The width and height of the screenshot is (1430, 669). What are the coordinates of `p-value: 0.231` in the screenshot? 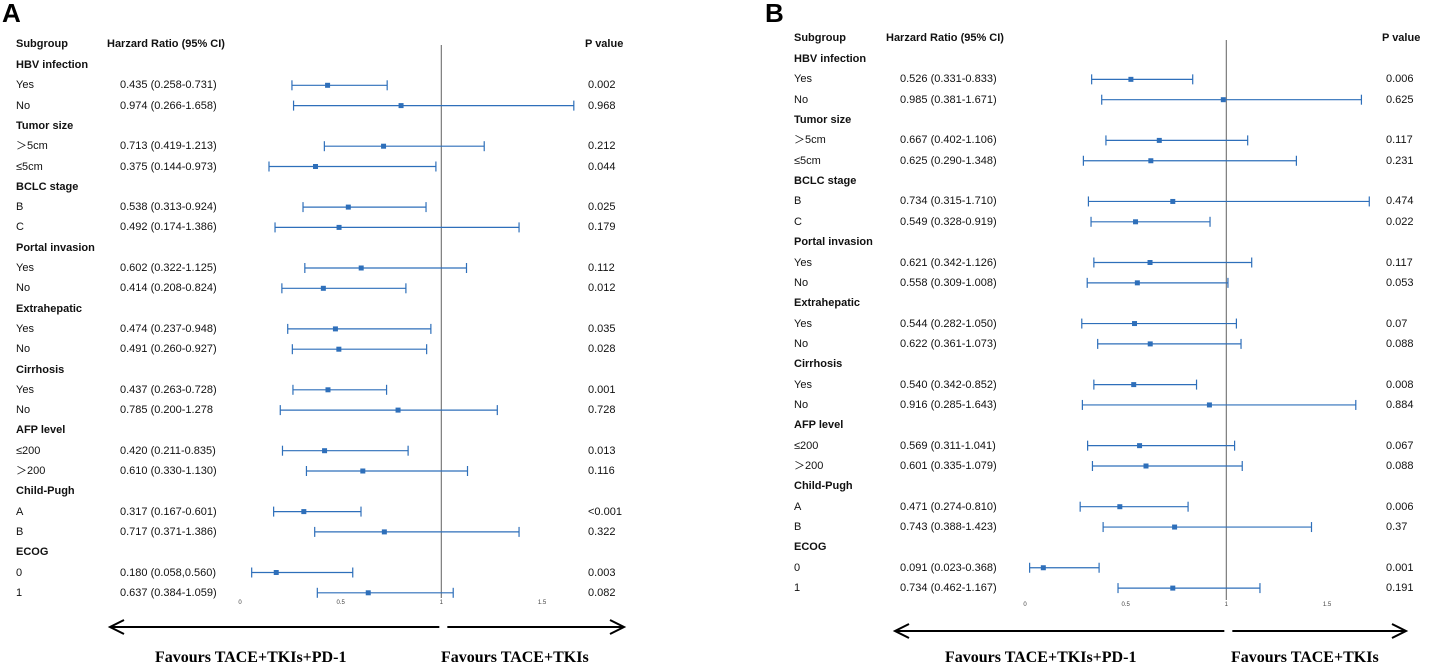 It's located at (1400, 160).